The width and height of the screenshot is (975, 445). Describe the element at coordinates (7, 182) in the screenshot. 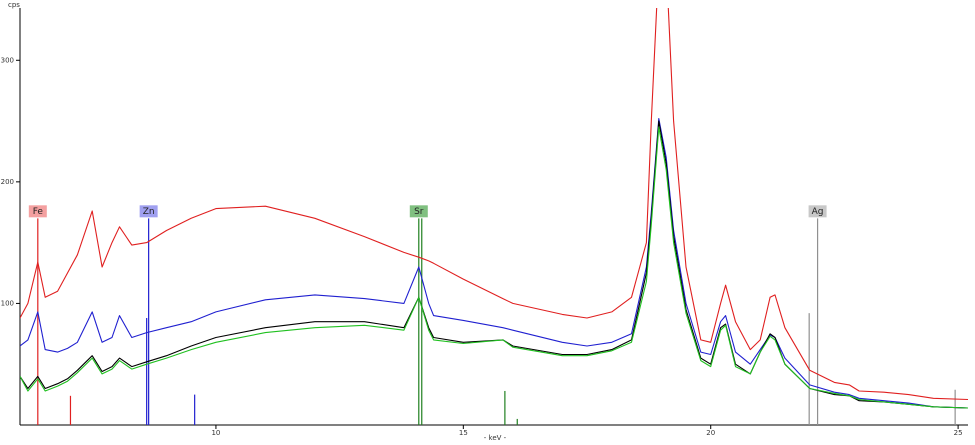

I see `y-tick-label: 200` at that location.